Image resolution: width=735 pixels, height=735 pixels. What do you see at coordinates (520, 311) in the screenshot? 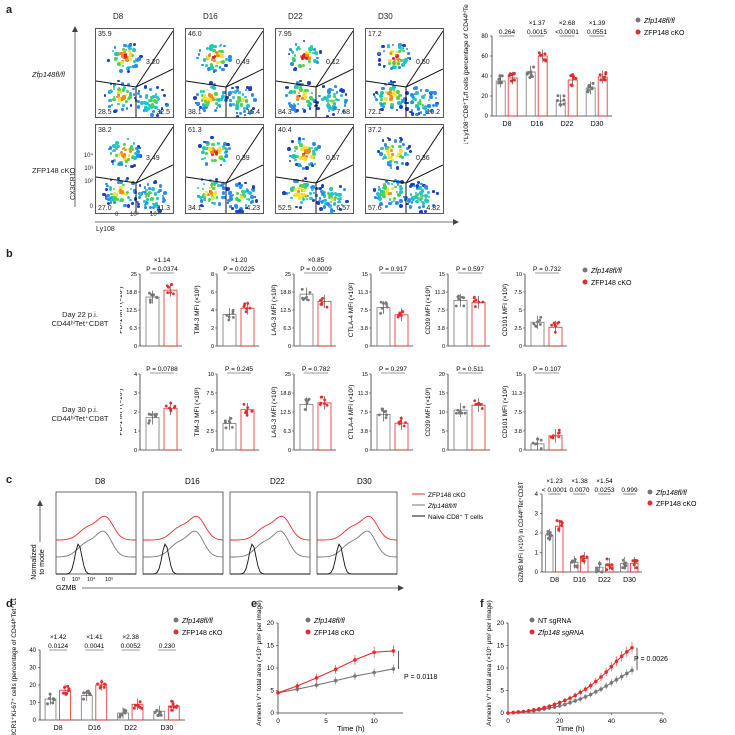
I see `b-y-tick-label: 5` at bounding box center [520, 311].